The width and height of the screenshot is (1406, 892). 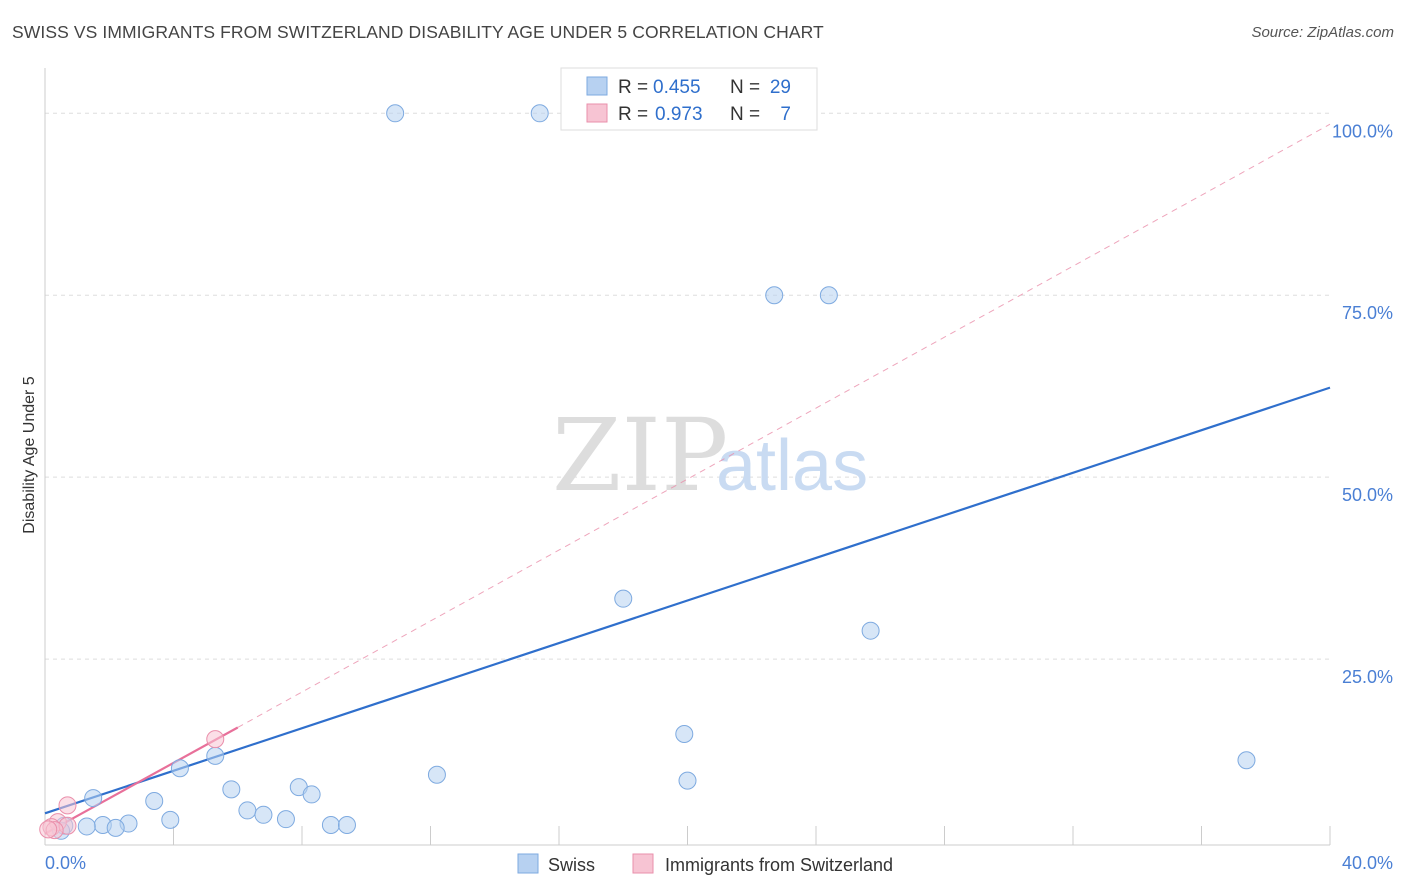 What do you see at coordinates (689, 99) in the screenshot?
I see `correlation-legend: R = 0.455 N = 29 R = 0.973 N = 7` at bounding box center [689, 99].